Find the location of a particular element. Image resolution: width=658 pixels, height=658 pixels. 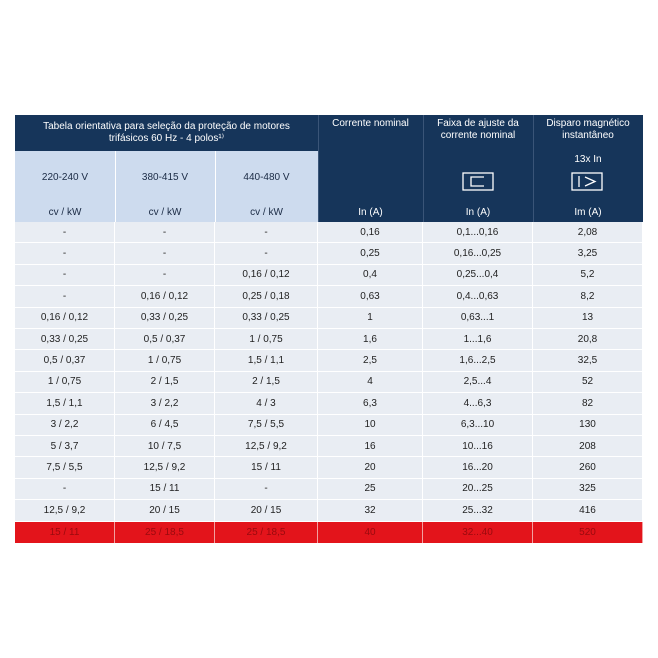

table-cell: 5,2 is located at coordinates (588, 275).